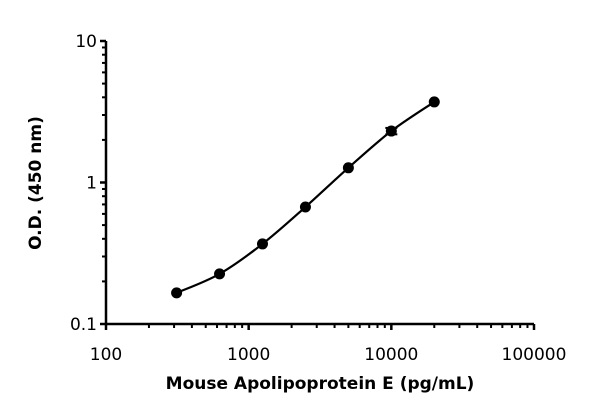 The width and height of the screenshot is (600, 414). What do you see at coordinates (534, 355) in the screenshot?
I see `x-tick-label: 100000` at bounding box center [534, 355].